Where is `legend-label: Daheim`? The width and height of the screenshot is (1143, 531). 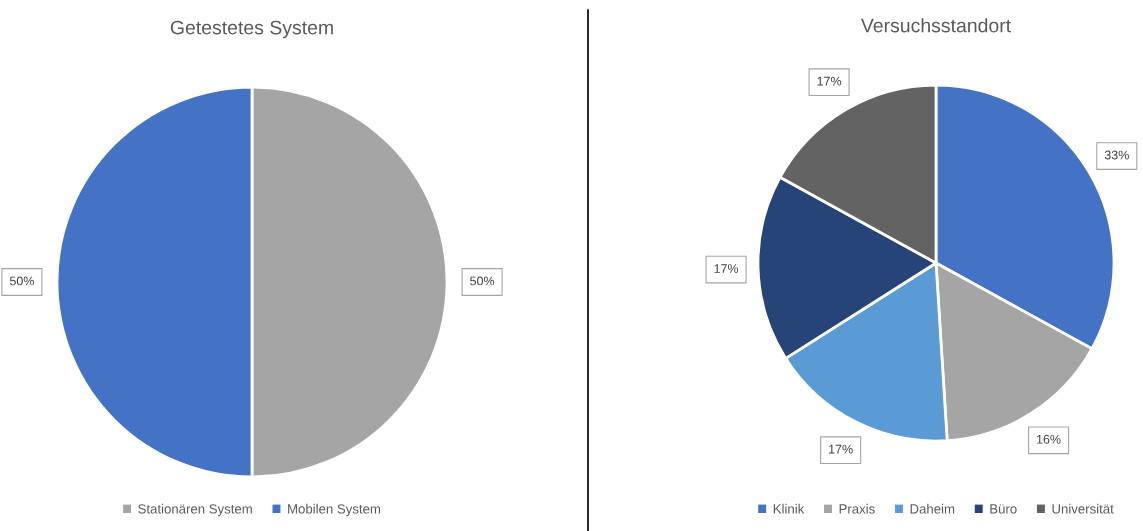 legend-label: Daheim is located at coordinates (932, 508).